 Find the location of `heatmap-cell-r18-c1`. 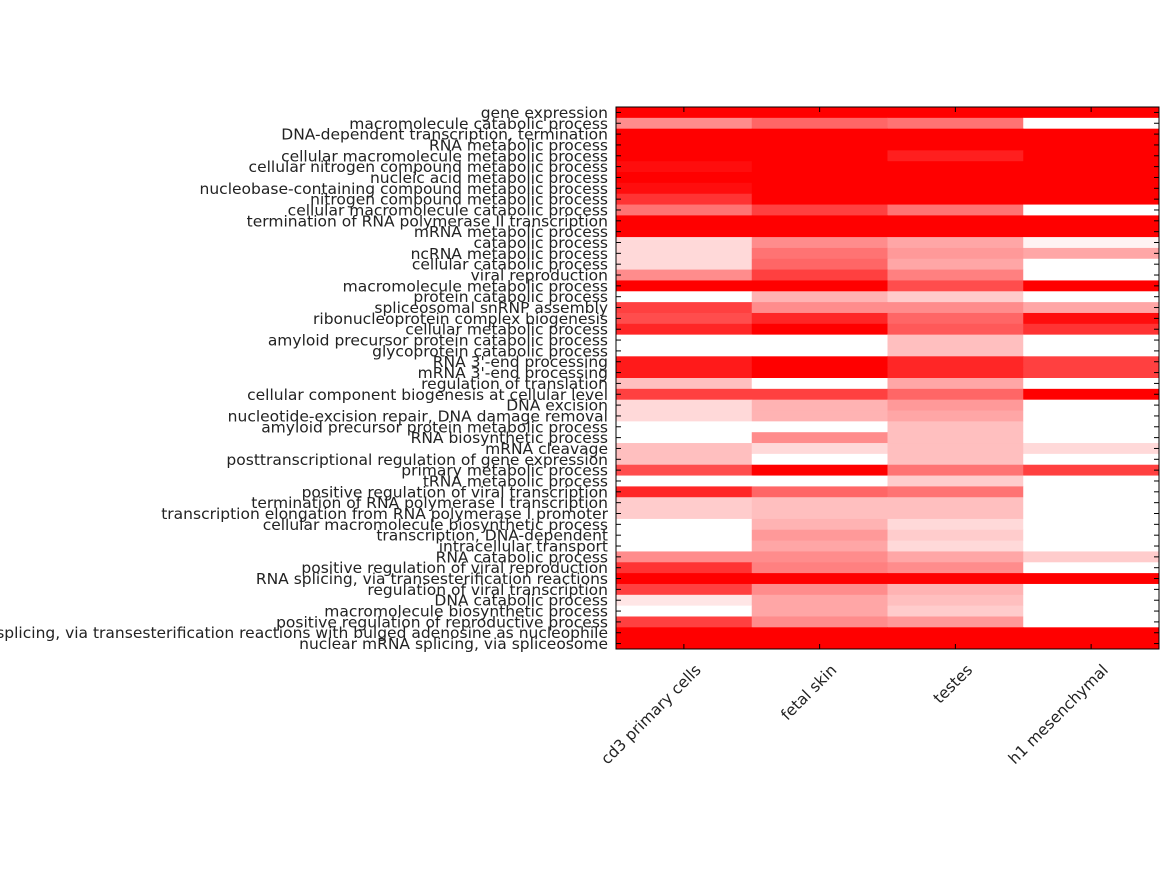

heatmap-cell-r18-c1 is located at coordinates (819, 308).